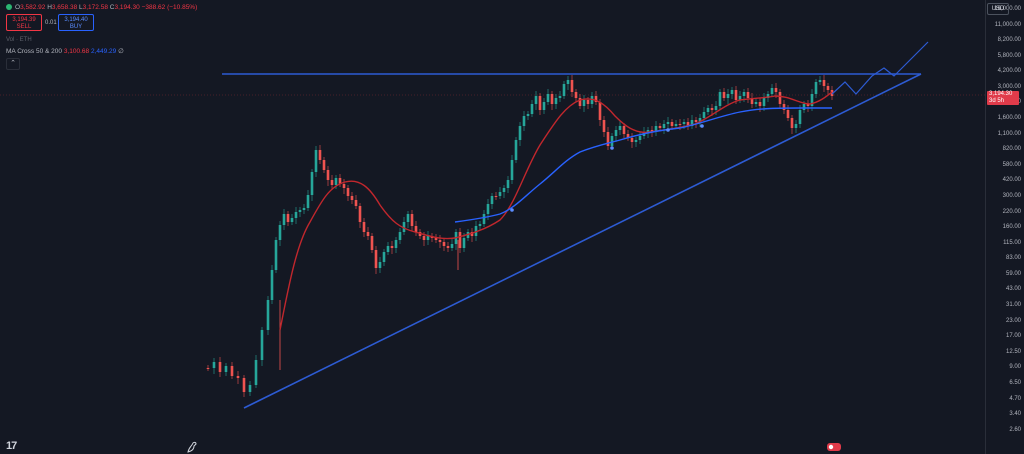 This screenshot has height=454, width=1024. Describe the element at coordinates (1015, 414) in the screenshot. I see `price-tick-label: 3.40` at that location.